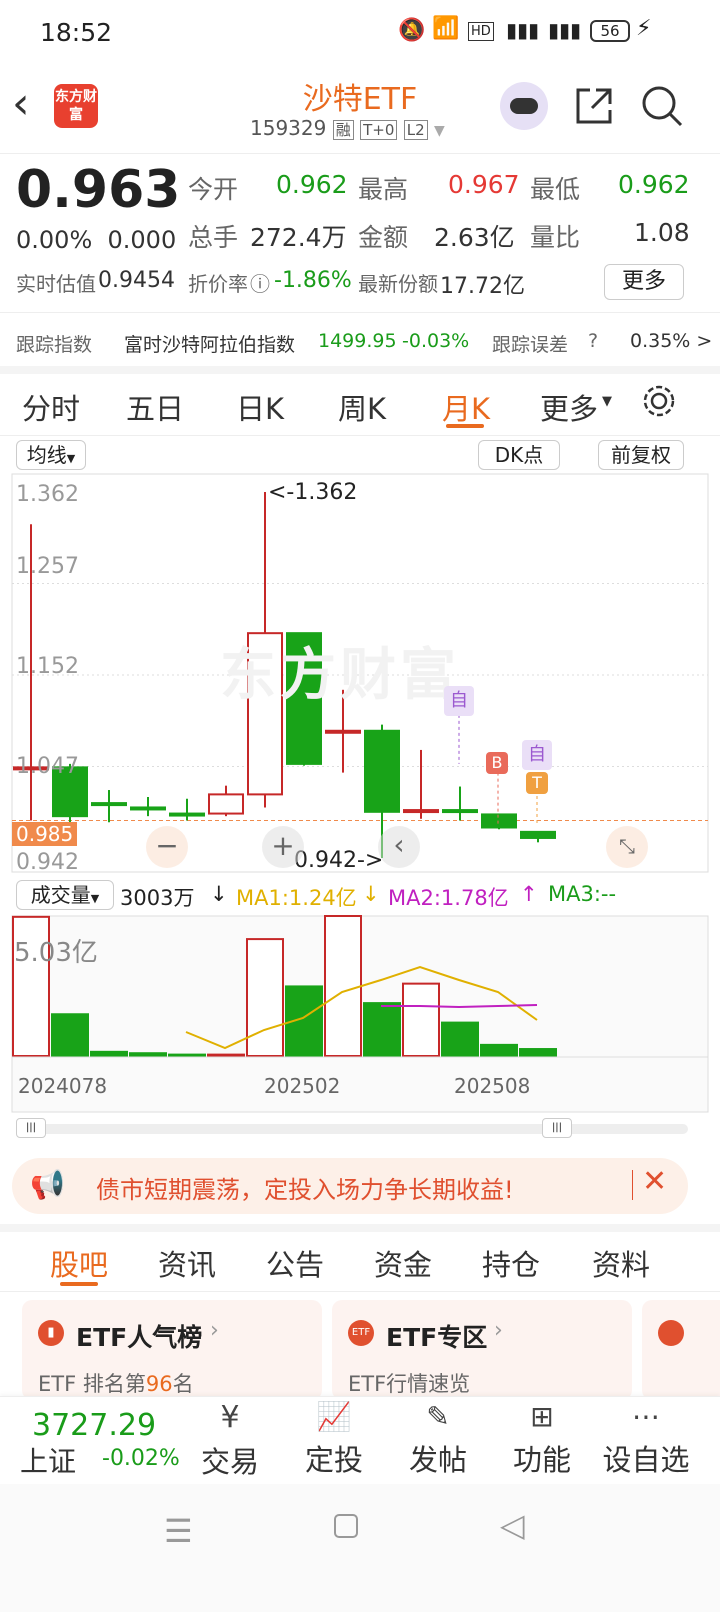 This screenshot has height=1612, width=720. Describe the element at coordinates (497, 763) in the screenshot. I see `buy-marker: B` at that location.